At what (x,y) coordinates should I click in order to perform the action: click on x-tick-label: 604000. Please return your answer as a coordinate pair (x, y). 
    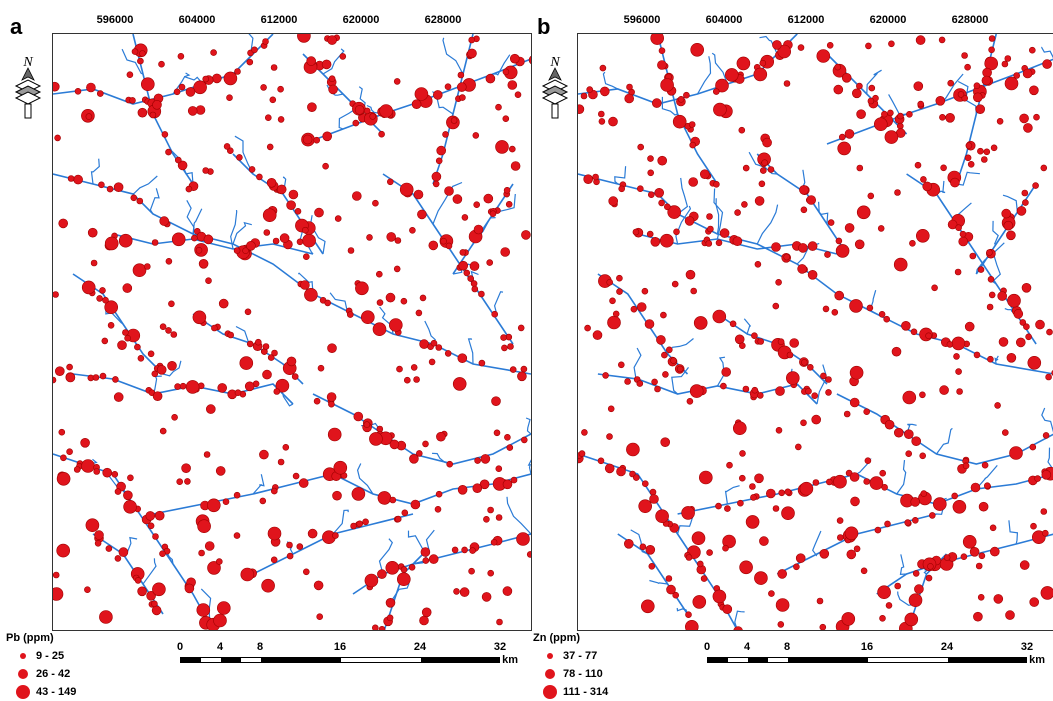
    Looking at the image, I should click on (197, 20).